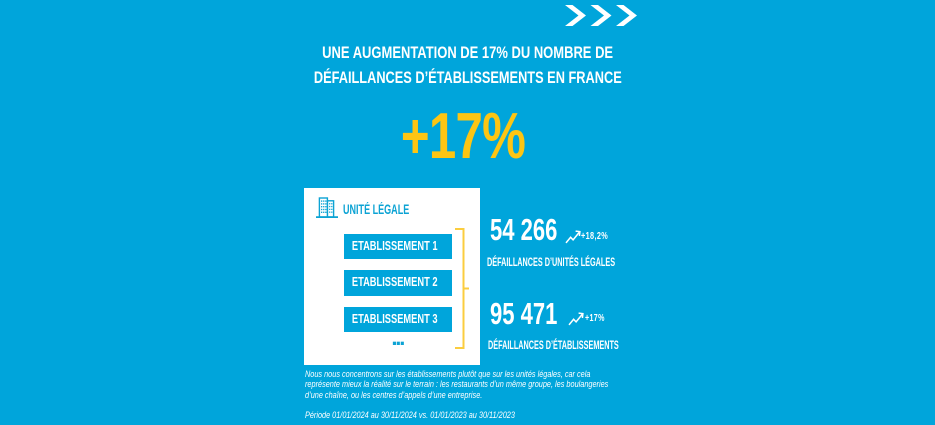  What do you see at coordinates (601, 15) in the screenshot?
I see `triple-right-chevrons-icon` at bounding box center [601, 15].